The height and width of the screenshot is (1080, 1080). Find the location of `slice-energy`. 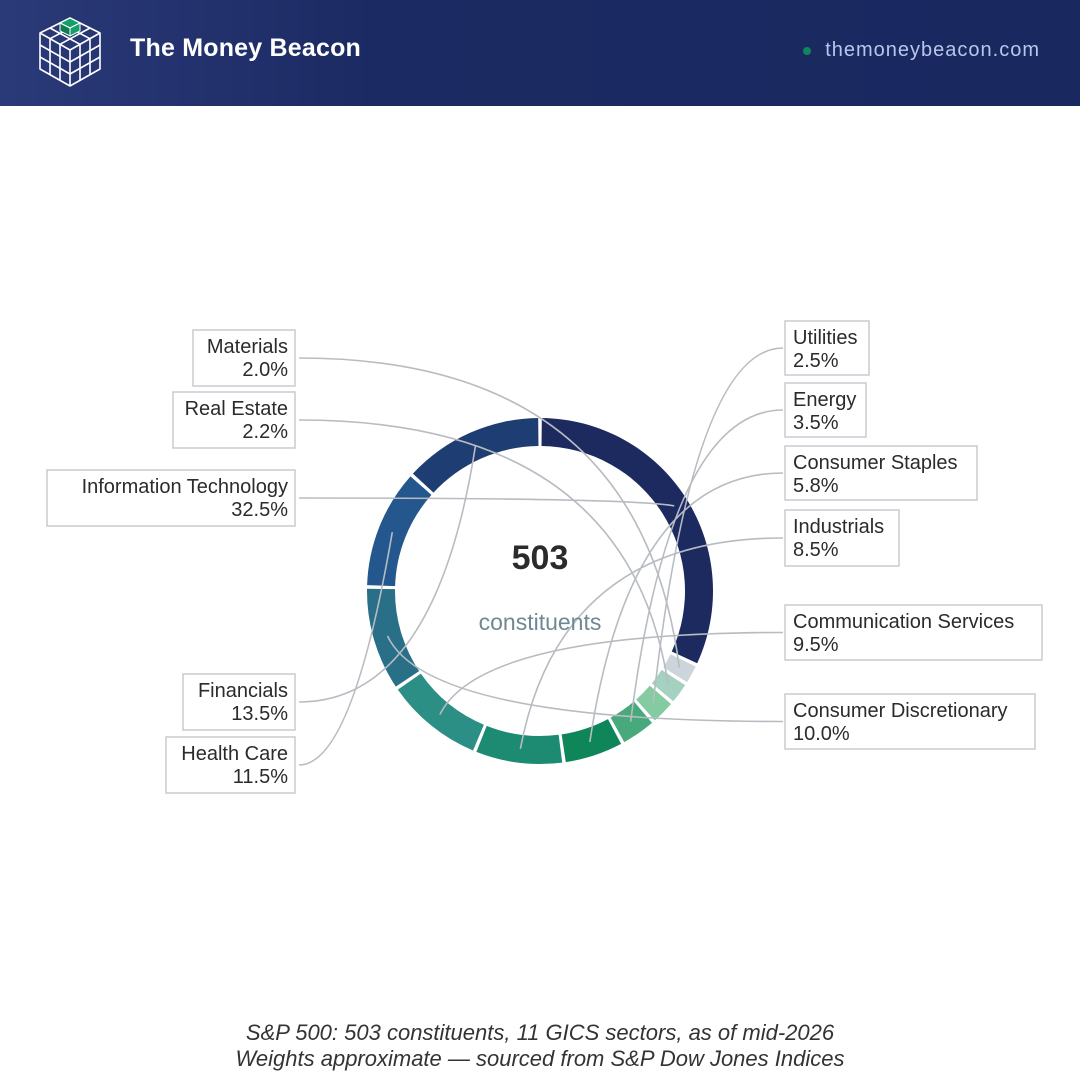

slice-energy is located at coordinates (631, 722).